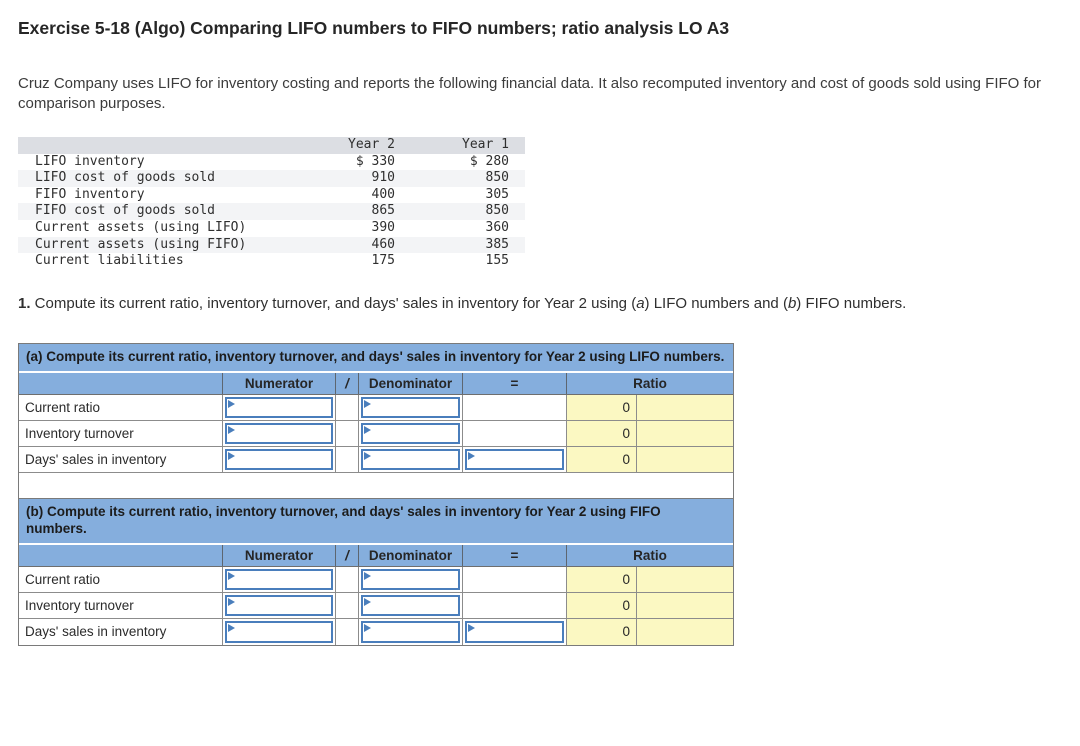 This screenshot has width=1080, height=746. Describe the element at coordinates (90, 161) in the screenshot. I see `fin-row-label: LIFO inventory` at that location.